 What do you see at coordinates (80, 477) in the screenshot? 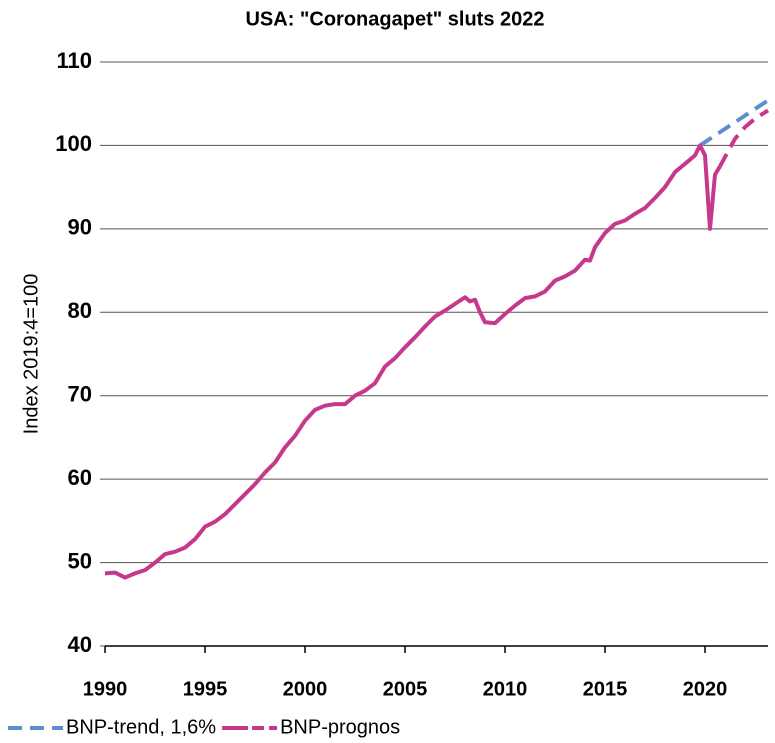
I see `y-tick-label: 60` at bounding box center [80, 477].